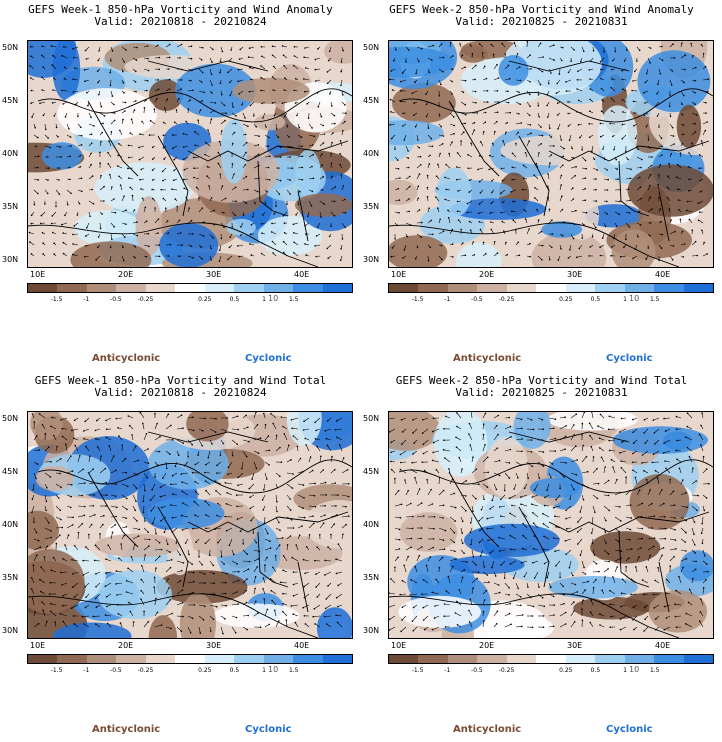 This screenshot has width=722, height=742. Describe the element at coordinates (371, 206) in the screenshot. I see `lat-label-35n: 35N` at that location.